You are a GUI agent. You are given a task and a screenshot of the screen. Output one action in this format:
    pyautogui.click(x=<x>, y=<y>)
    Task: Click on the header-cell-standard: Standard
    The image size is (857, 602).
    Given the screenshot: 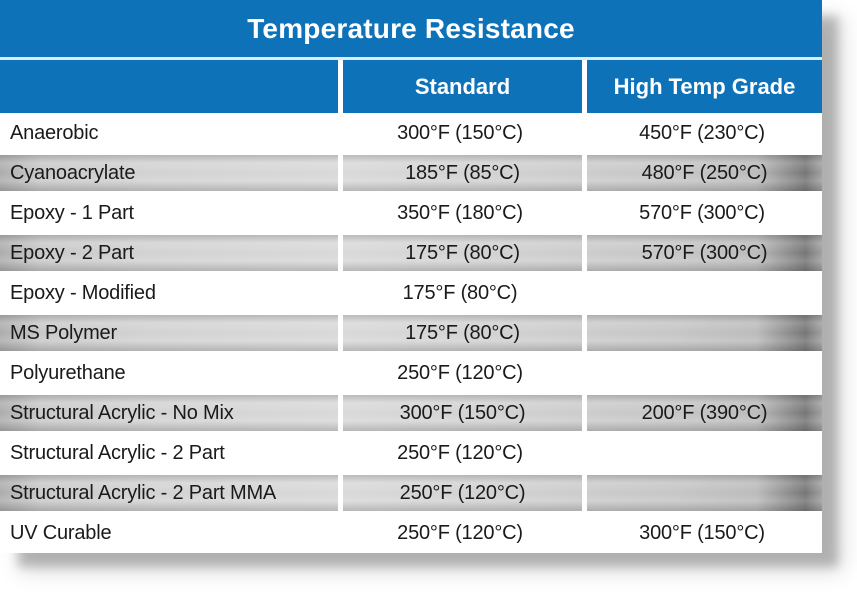 What is the action you would take?
    pyautogui.click(x=460, y=86)
    